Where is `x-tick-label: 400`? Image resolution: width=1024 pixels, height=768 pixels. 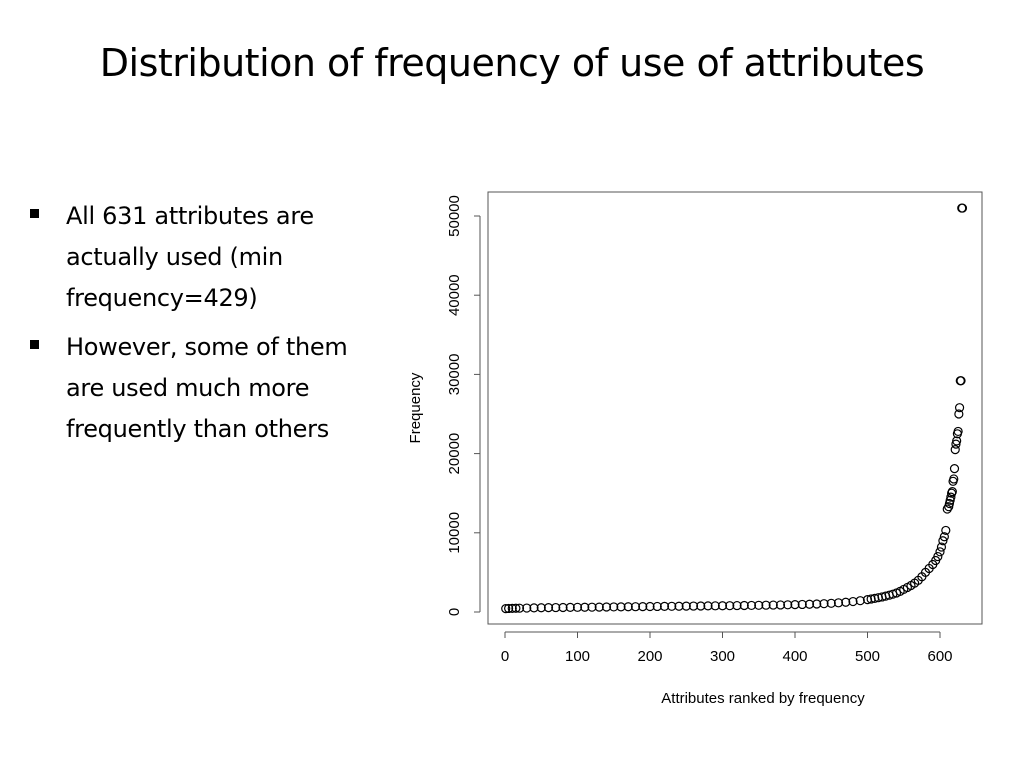
x-tick-label: 400 is located at coordinates (794, 656).